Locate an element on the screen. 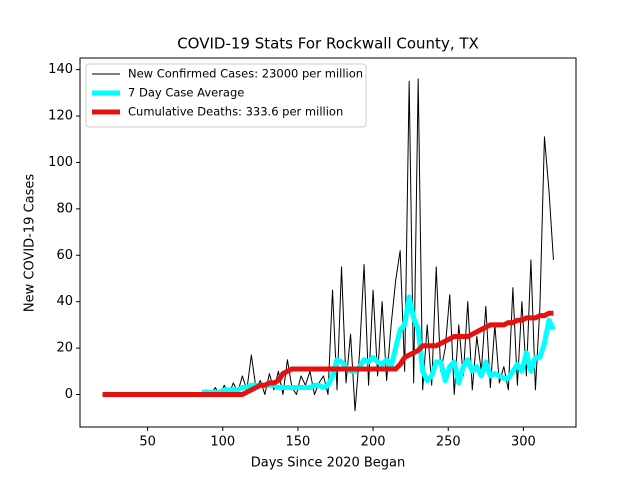  legend-box is located at coordinates (226, 95).